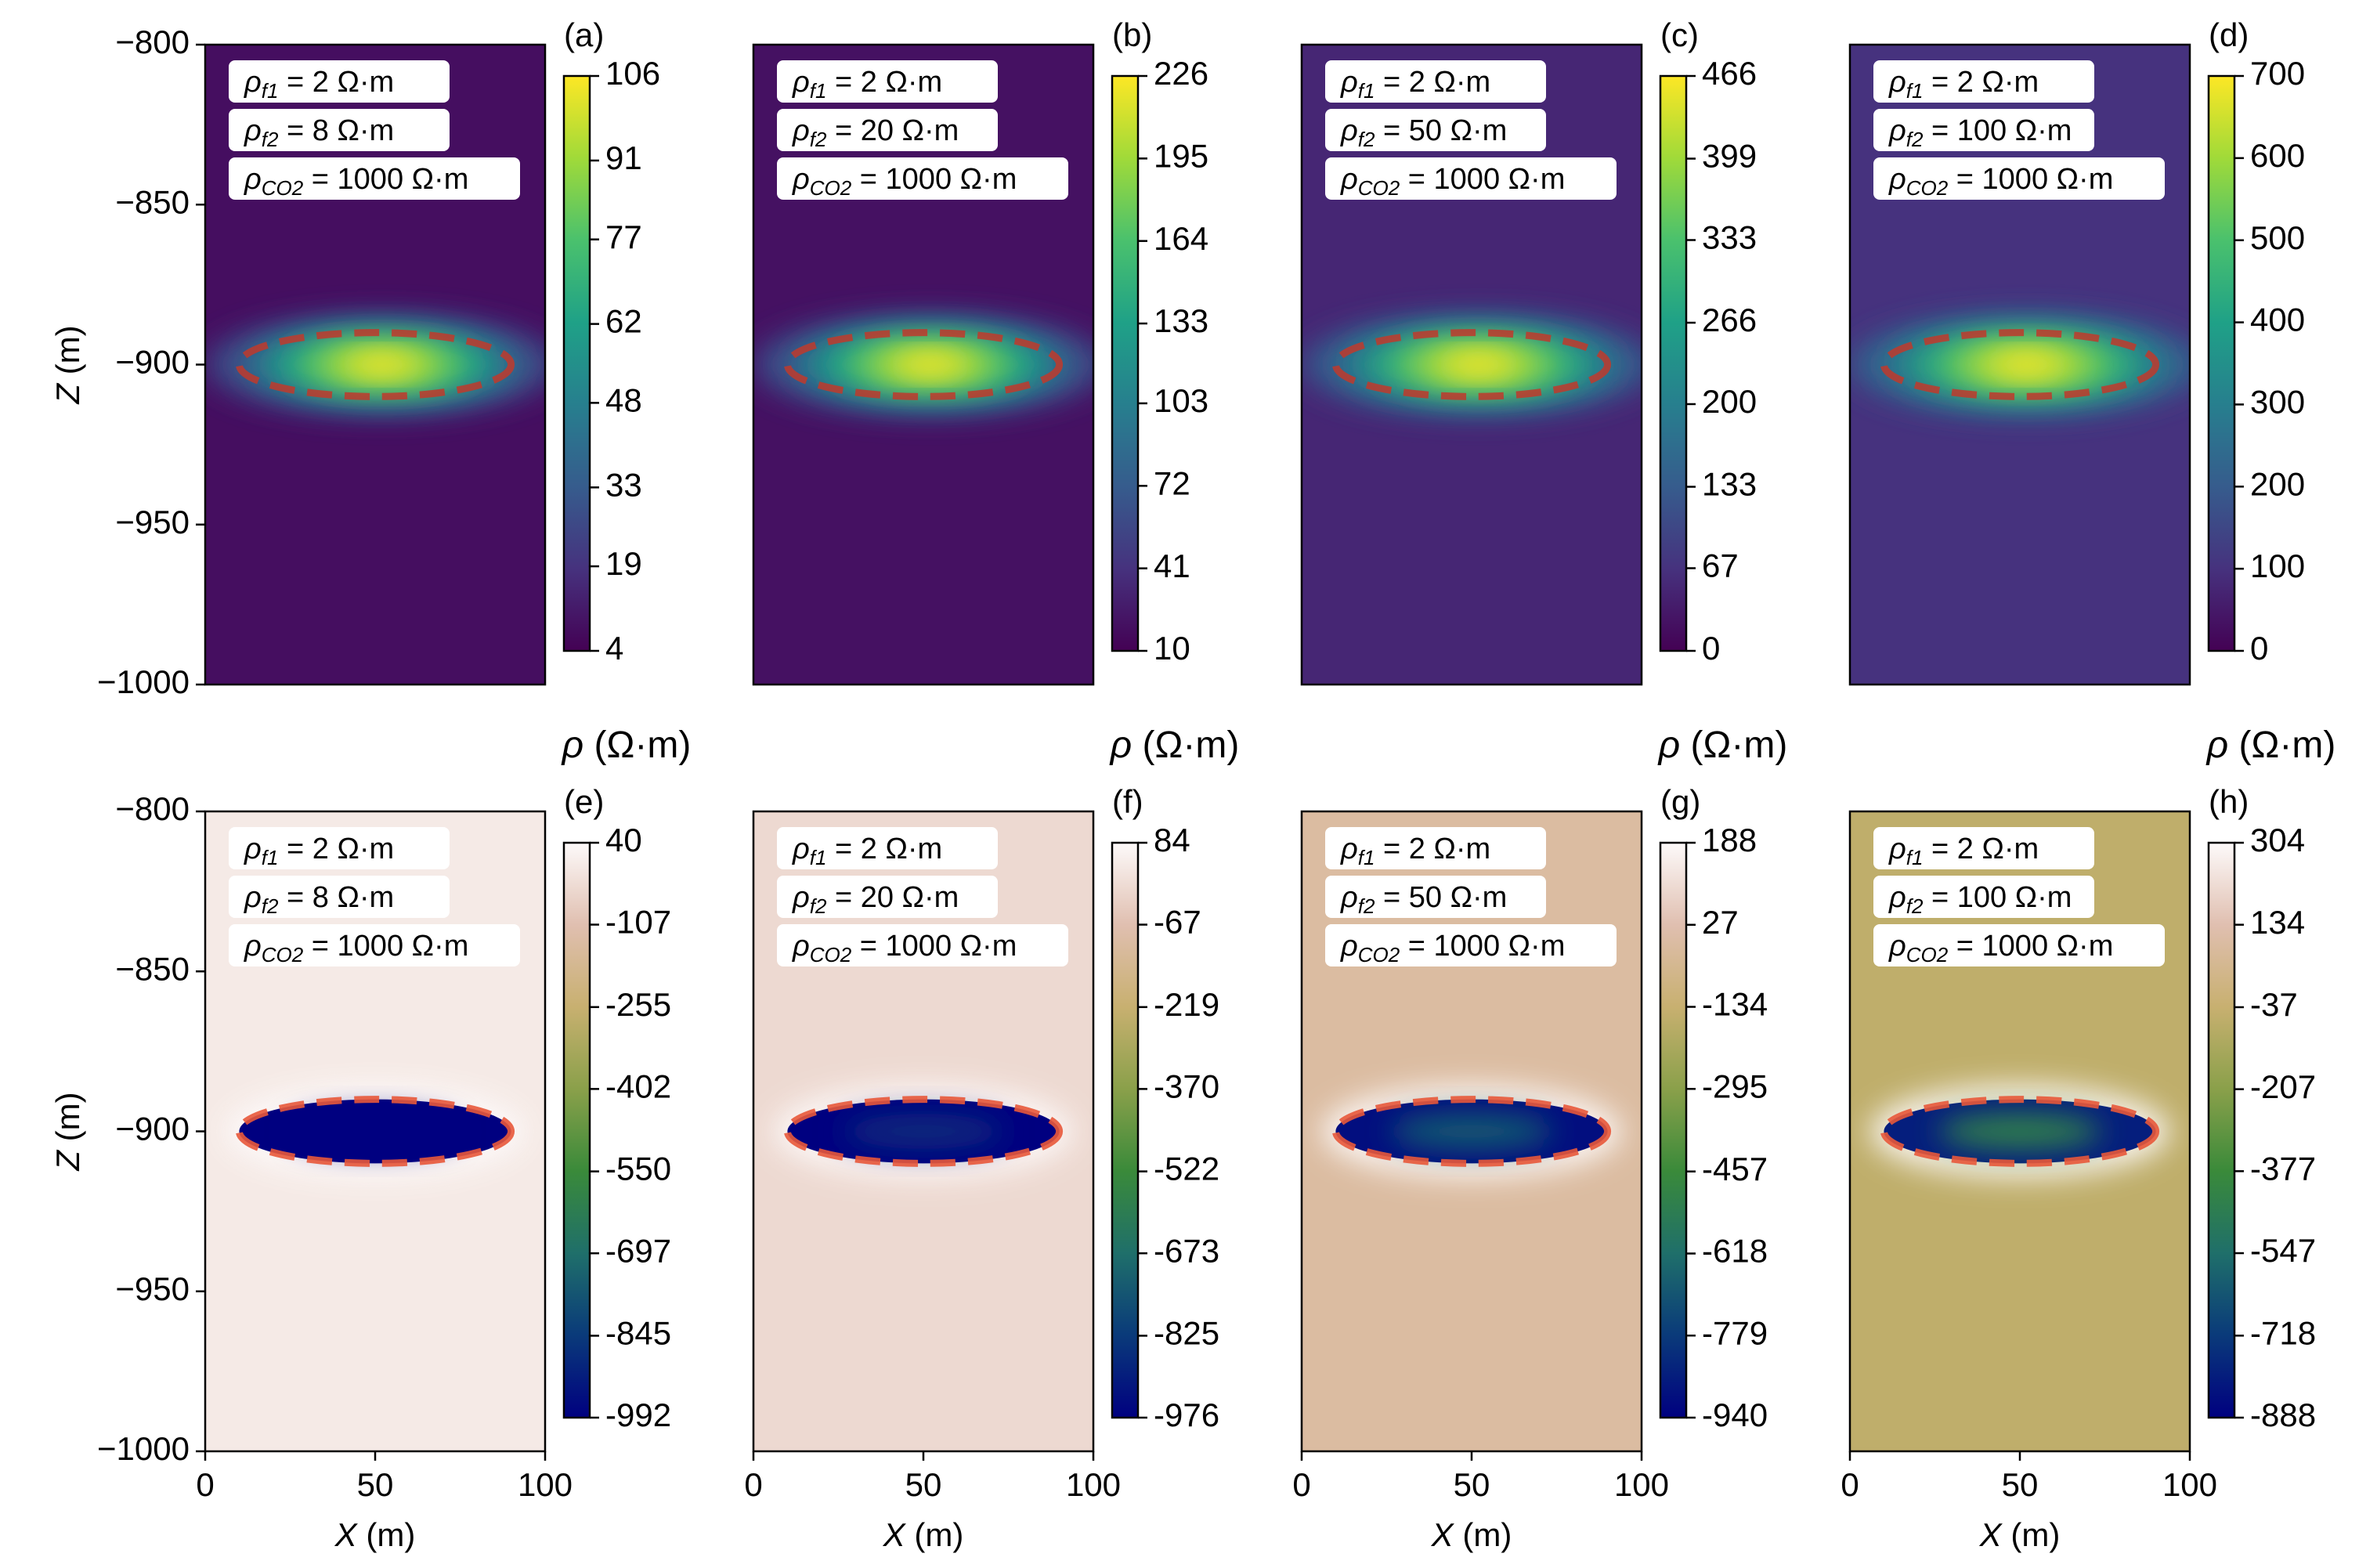 This screenshot has width=2377, height=1568. What do you see at coordinates (614, 648) in the screenshot?
I see `colorbar-tick-label: 4` at bounding box center [614, 648].